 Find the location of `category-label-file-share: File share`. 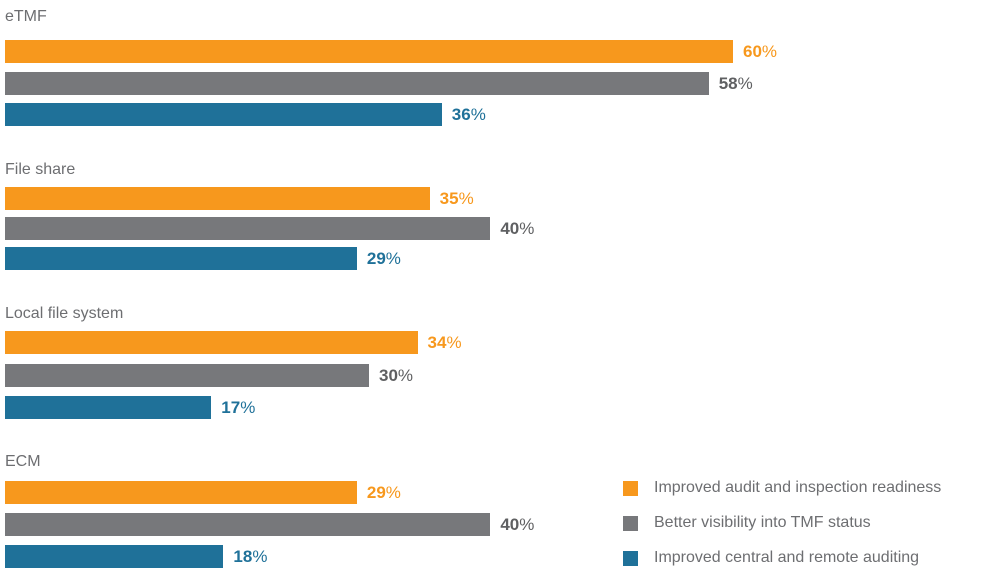

category-label-file-share: File share is located at coordinates (40, 169).